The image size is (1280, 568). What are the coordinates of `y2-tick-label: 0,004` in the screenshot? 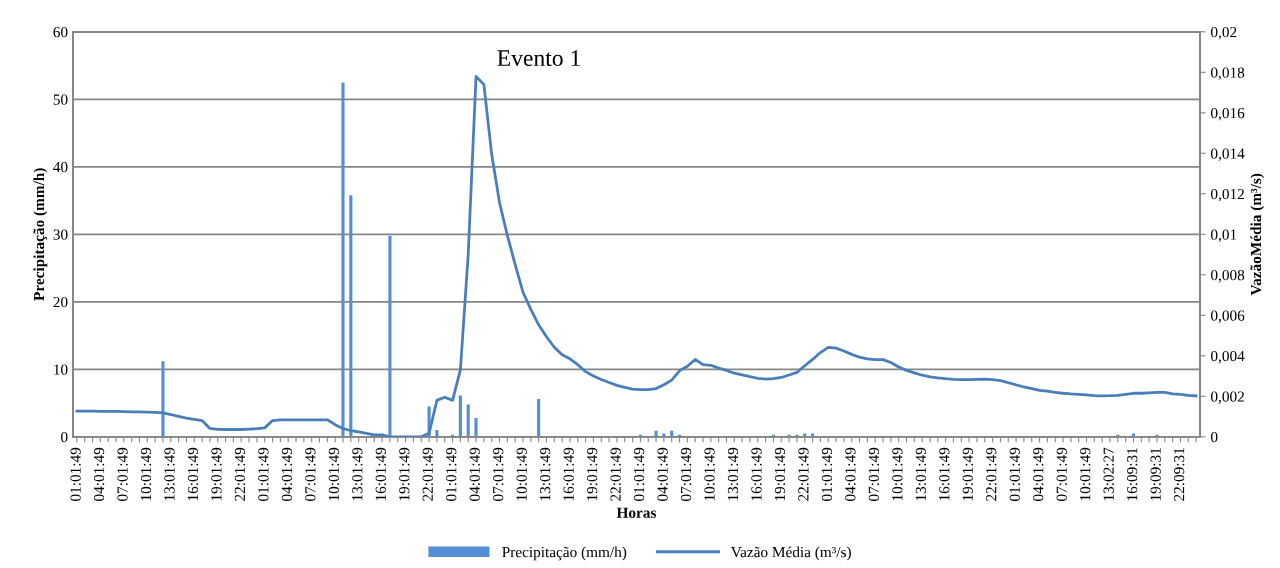 It's located at (1228, 357).